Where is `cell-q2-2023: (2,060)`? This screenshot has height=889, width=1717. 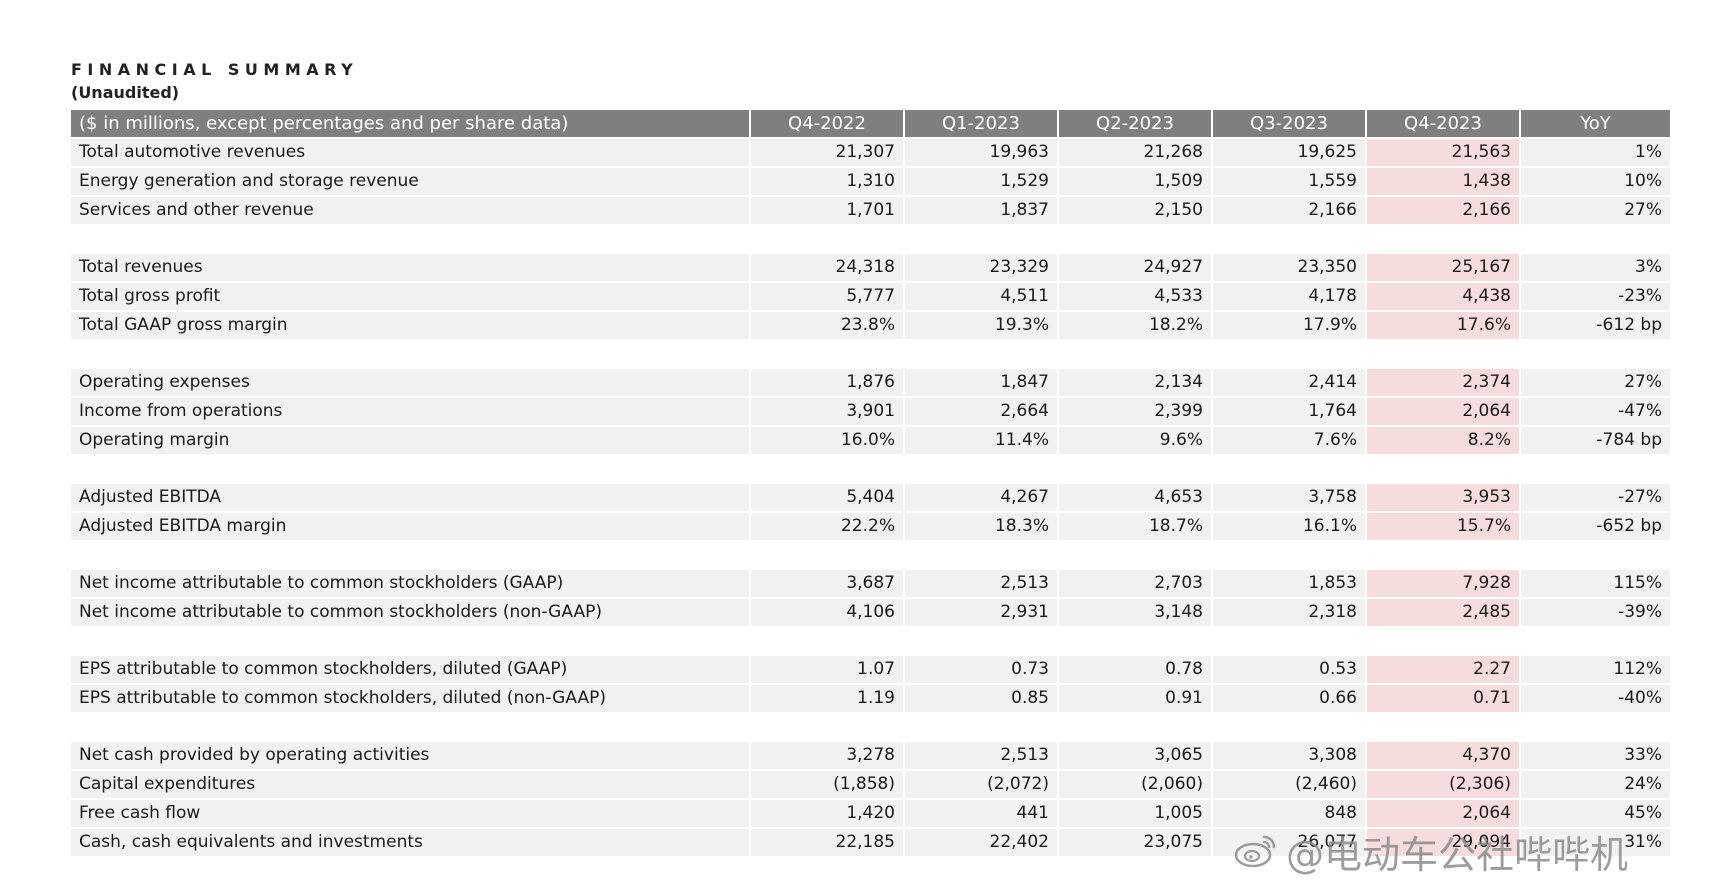
cell-q2-2023: (2,060) is located at coordinates (1135, 784).